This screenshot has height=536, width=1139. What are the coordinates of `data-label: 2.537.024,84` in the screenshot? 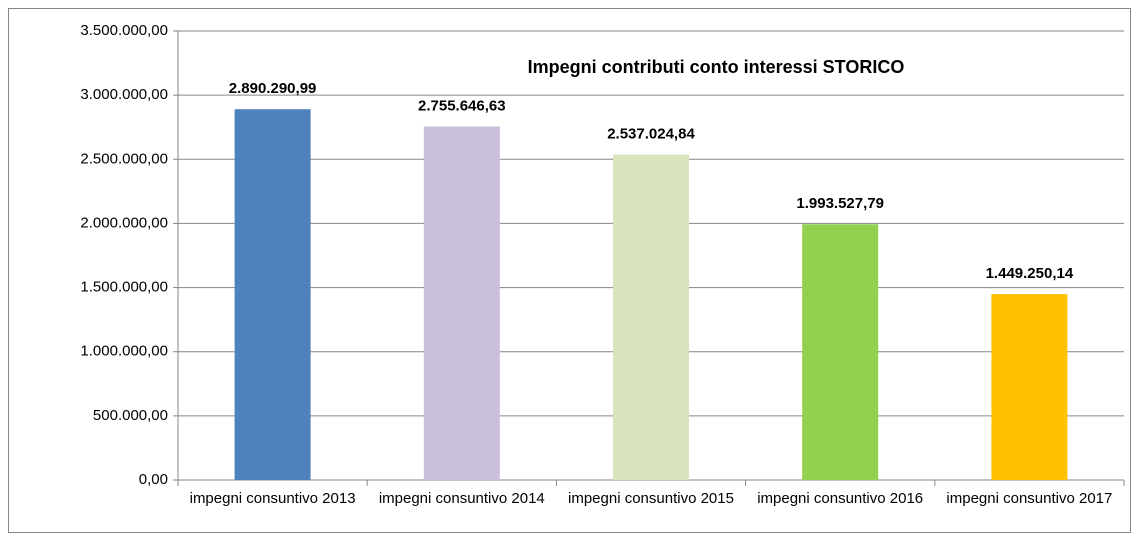 It's located at (651, 134).